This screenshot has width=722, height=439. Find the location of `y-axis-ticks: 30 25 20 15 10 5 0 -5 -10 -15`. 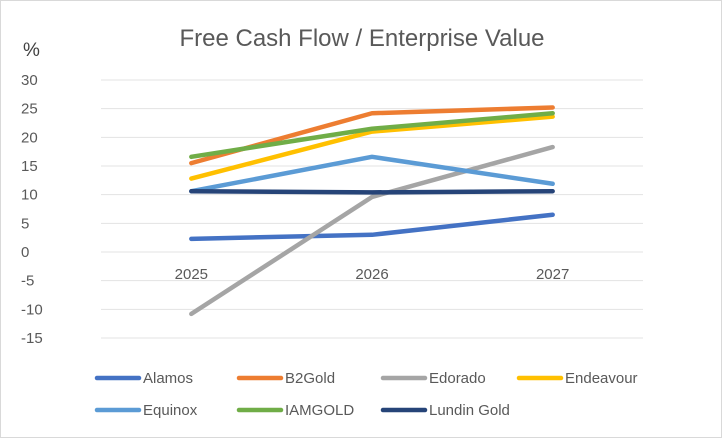

y-axis-ticks: 30 25 20 15 10 5 0 -5 -10 -15 is located at coordinates (32, 209).